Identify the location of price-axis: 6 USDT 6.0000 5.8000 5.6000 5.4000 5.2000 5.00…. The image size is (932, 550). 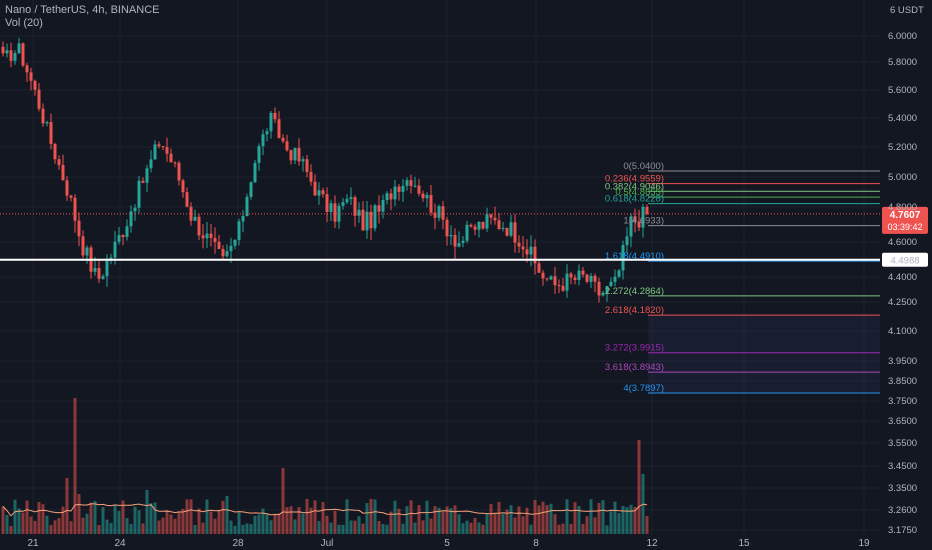
(906, 270).